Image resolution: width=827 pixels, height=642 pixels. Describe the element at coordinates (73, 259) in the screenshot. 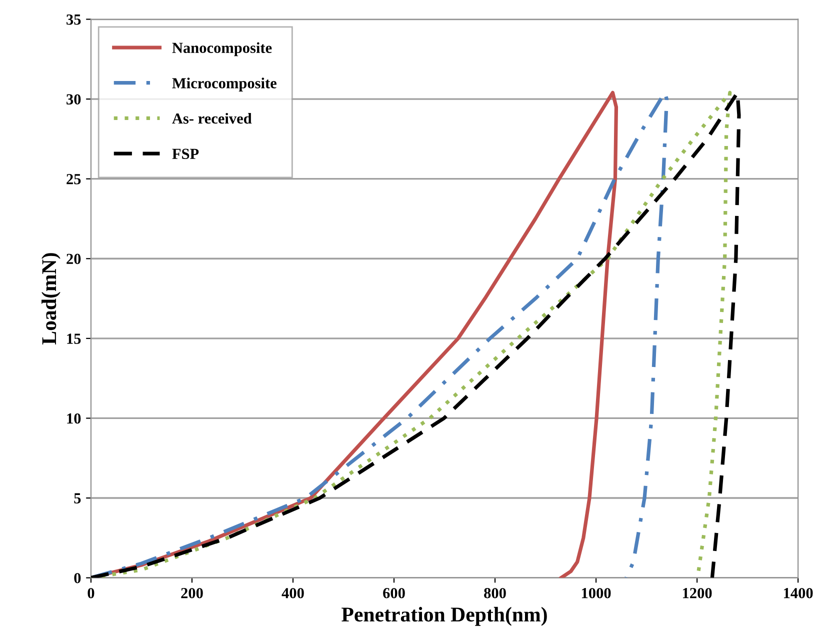

I see `y-tick-label: 20` at that location.